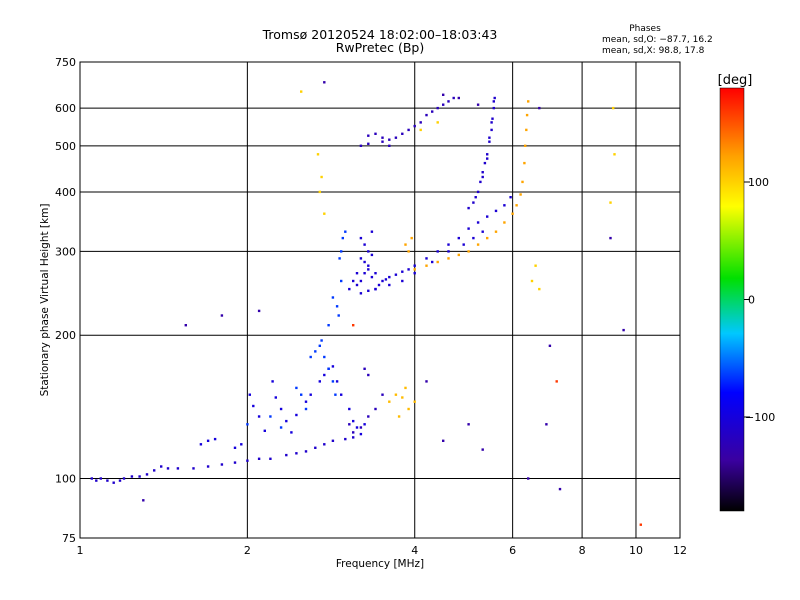  What do you see at coordinates (636, 550) in the screenshot?
I see `x-tick-label: 10` at bounding box center [636, 550].